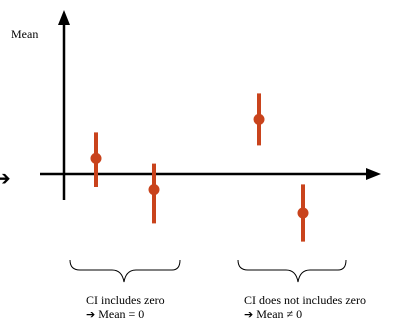 This screenshot has height=333, width=409. What do you see at coordinates (125, 271) in the screenshot?
I see `left-group-brace` at bounding box center [125, 271].